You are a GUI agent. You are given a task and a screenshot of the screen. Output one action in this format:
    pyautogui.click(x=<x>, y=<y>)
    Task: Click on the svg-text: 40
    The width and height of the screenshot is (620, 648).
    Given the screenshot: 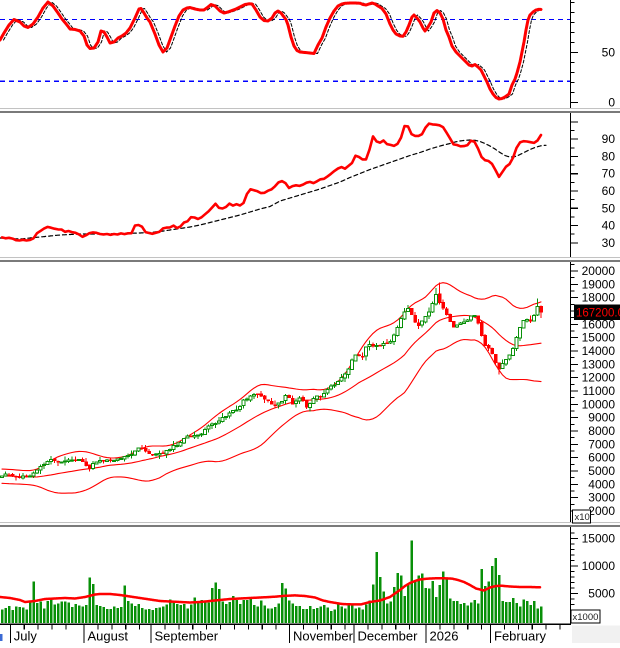 What is the action you would take?
    pyautogui.click(x=609, y=226)
    